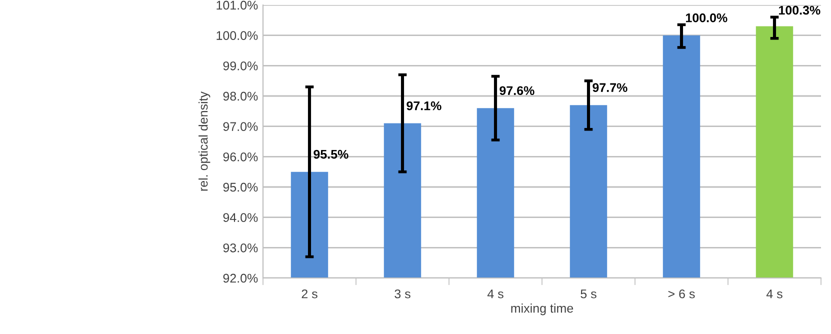 The image size is (831, 334). I want to click on data-label: 100.0%, so click(707, 17).